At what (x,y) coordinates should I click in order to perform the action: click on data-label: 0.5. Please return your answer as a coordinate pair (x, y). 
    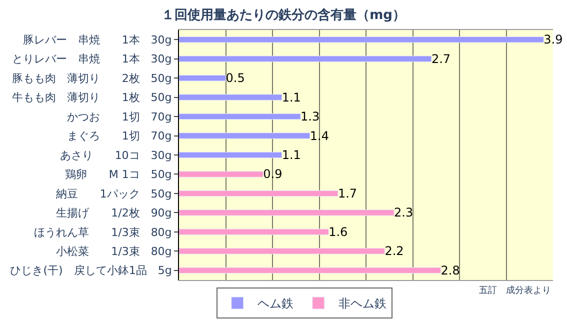
    Looking at the image, I should click on (235, 78).